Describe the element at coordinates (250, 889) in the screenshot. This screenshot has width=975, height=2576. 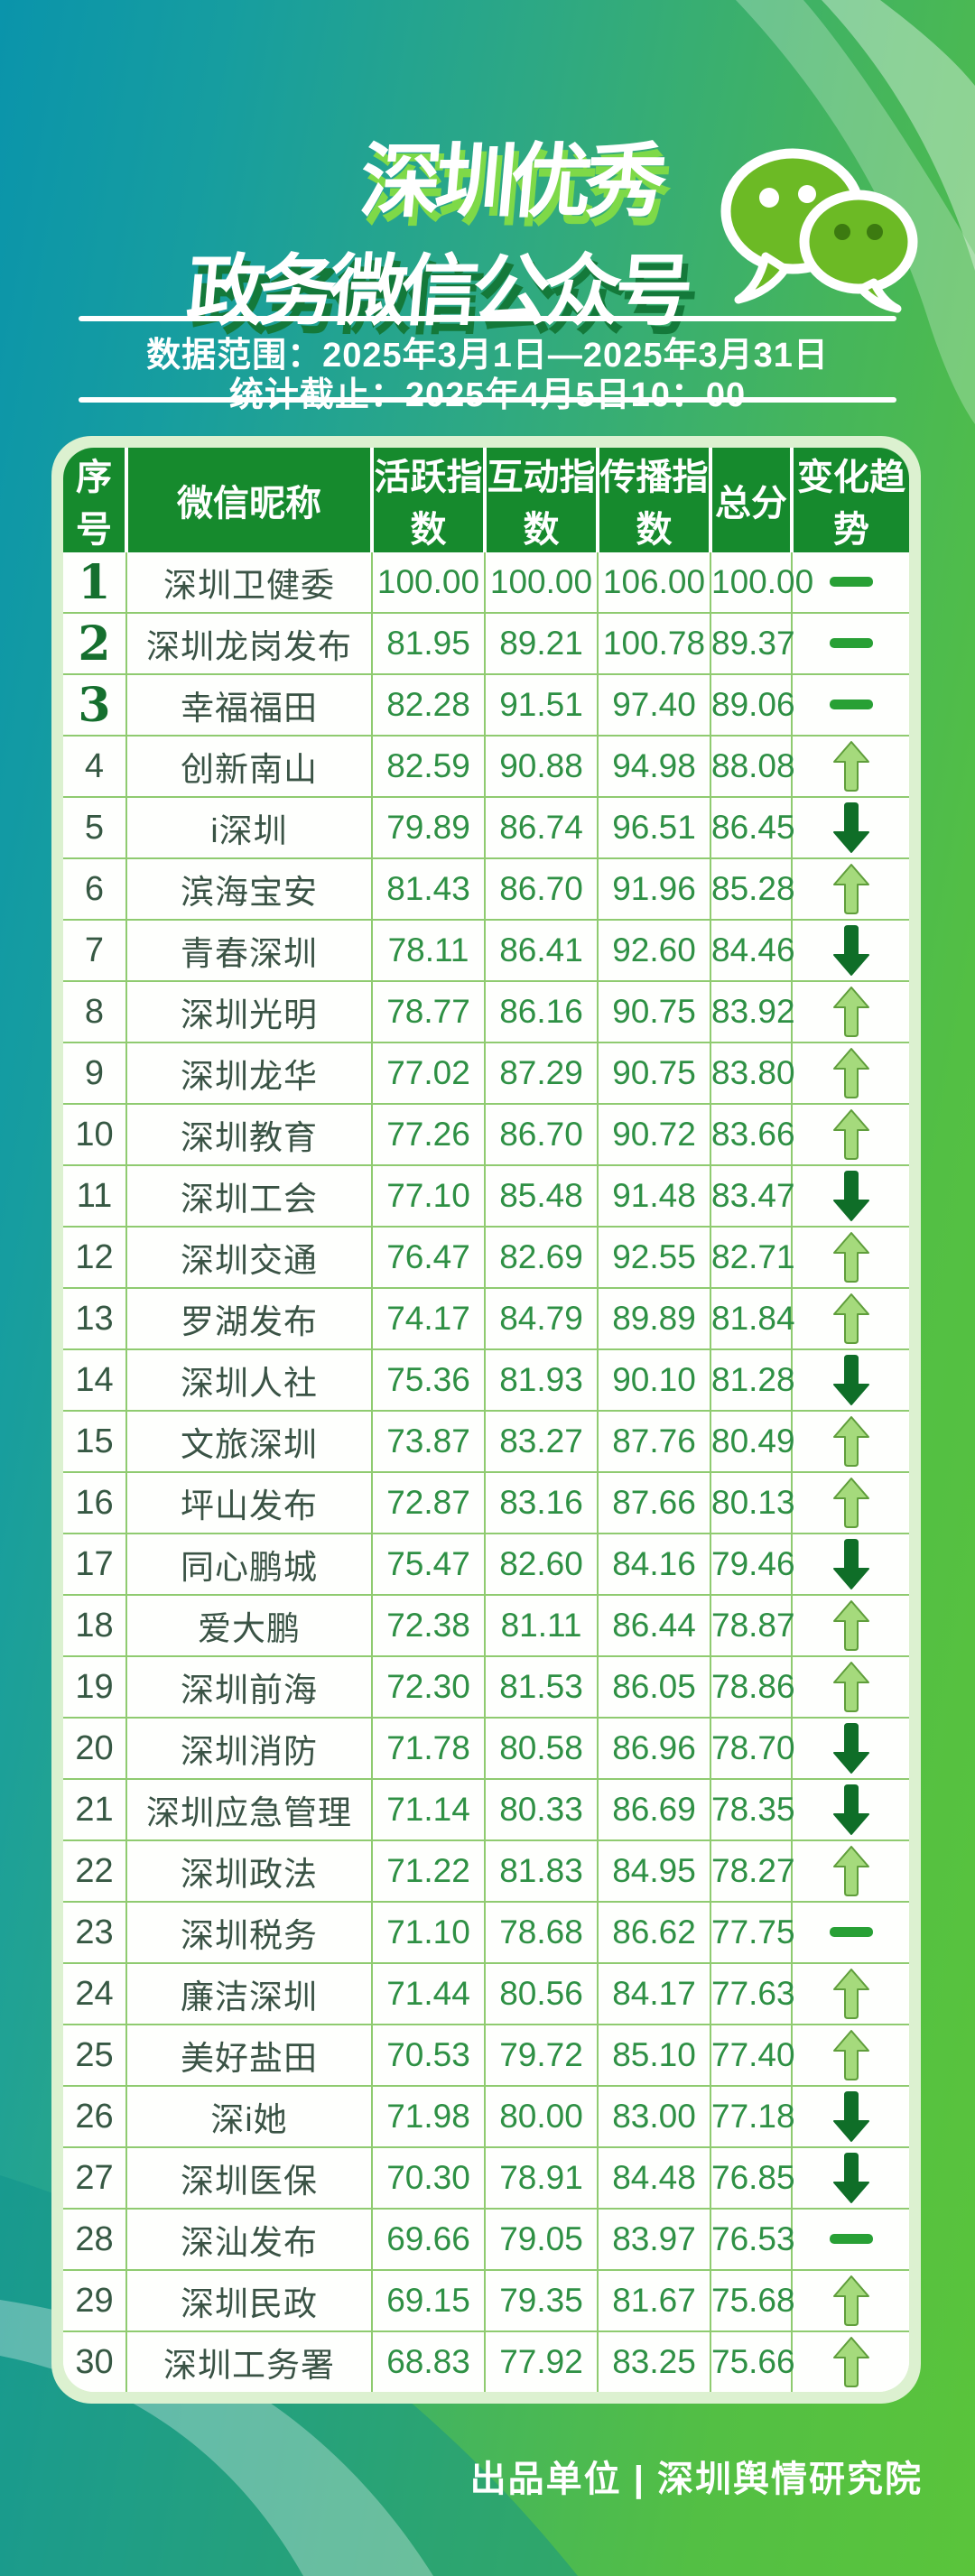
I see `nickname-cell: 滨海宝安` at that location.